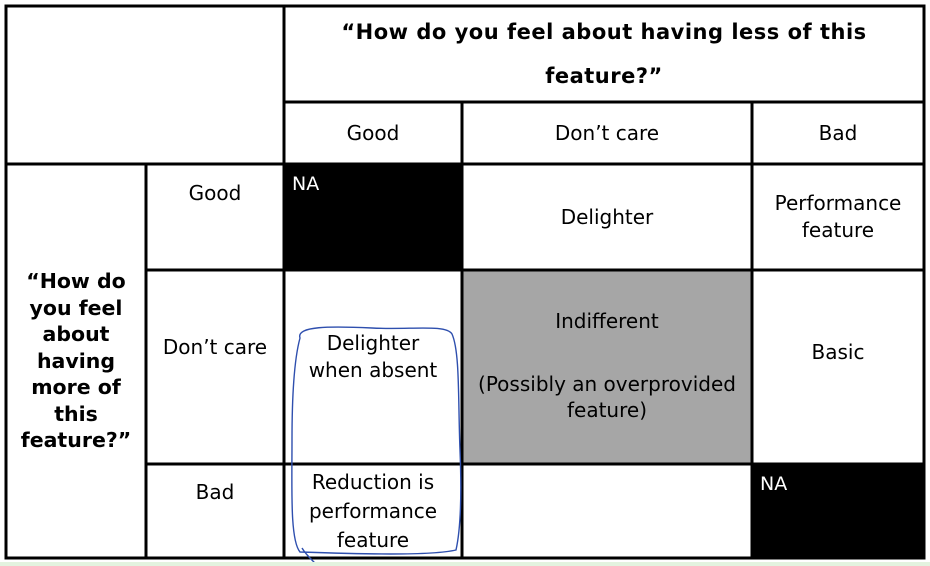 The image size is (930, 566). I want to click on indifferent-title: Indifferent, so click(607, 321).